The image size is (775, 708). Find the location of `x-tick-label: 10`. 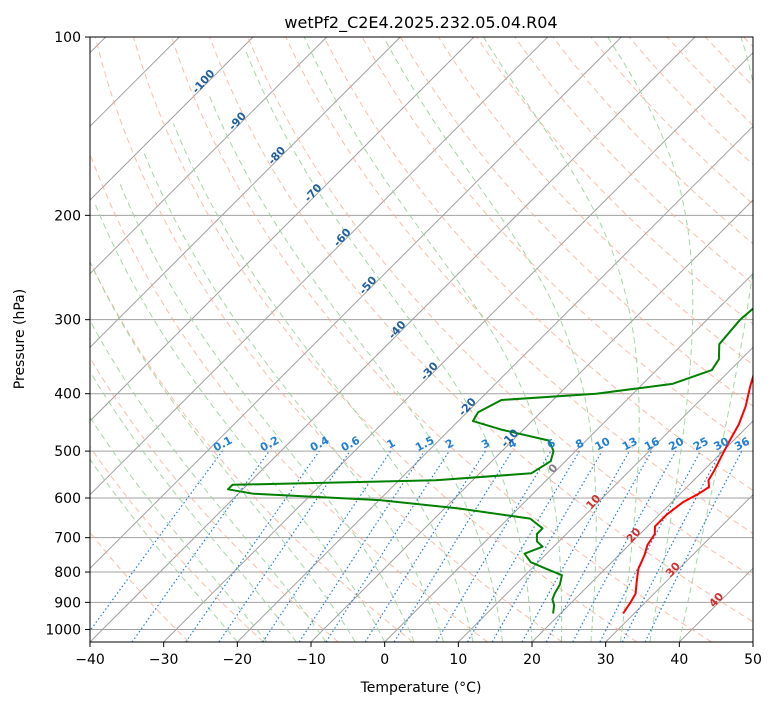

x-tick-label: 10 is located at coordinates (458, 660).